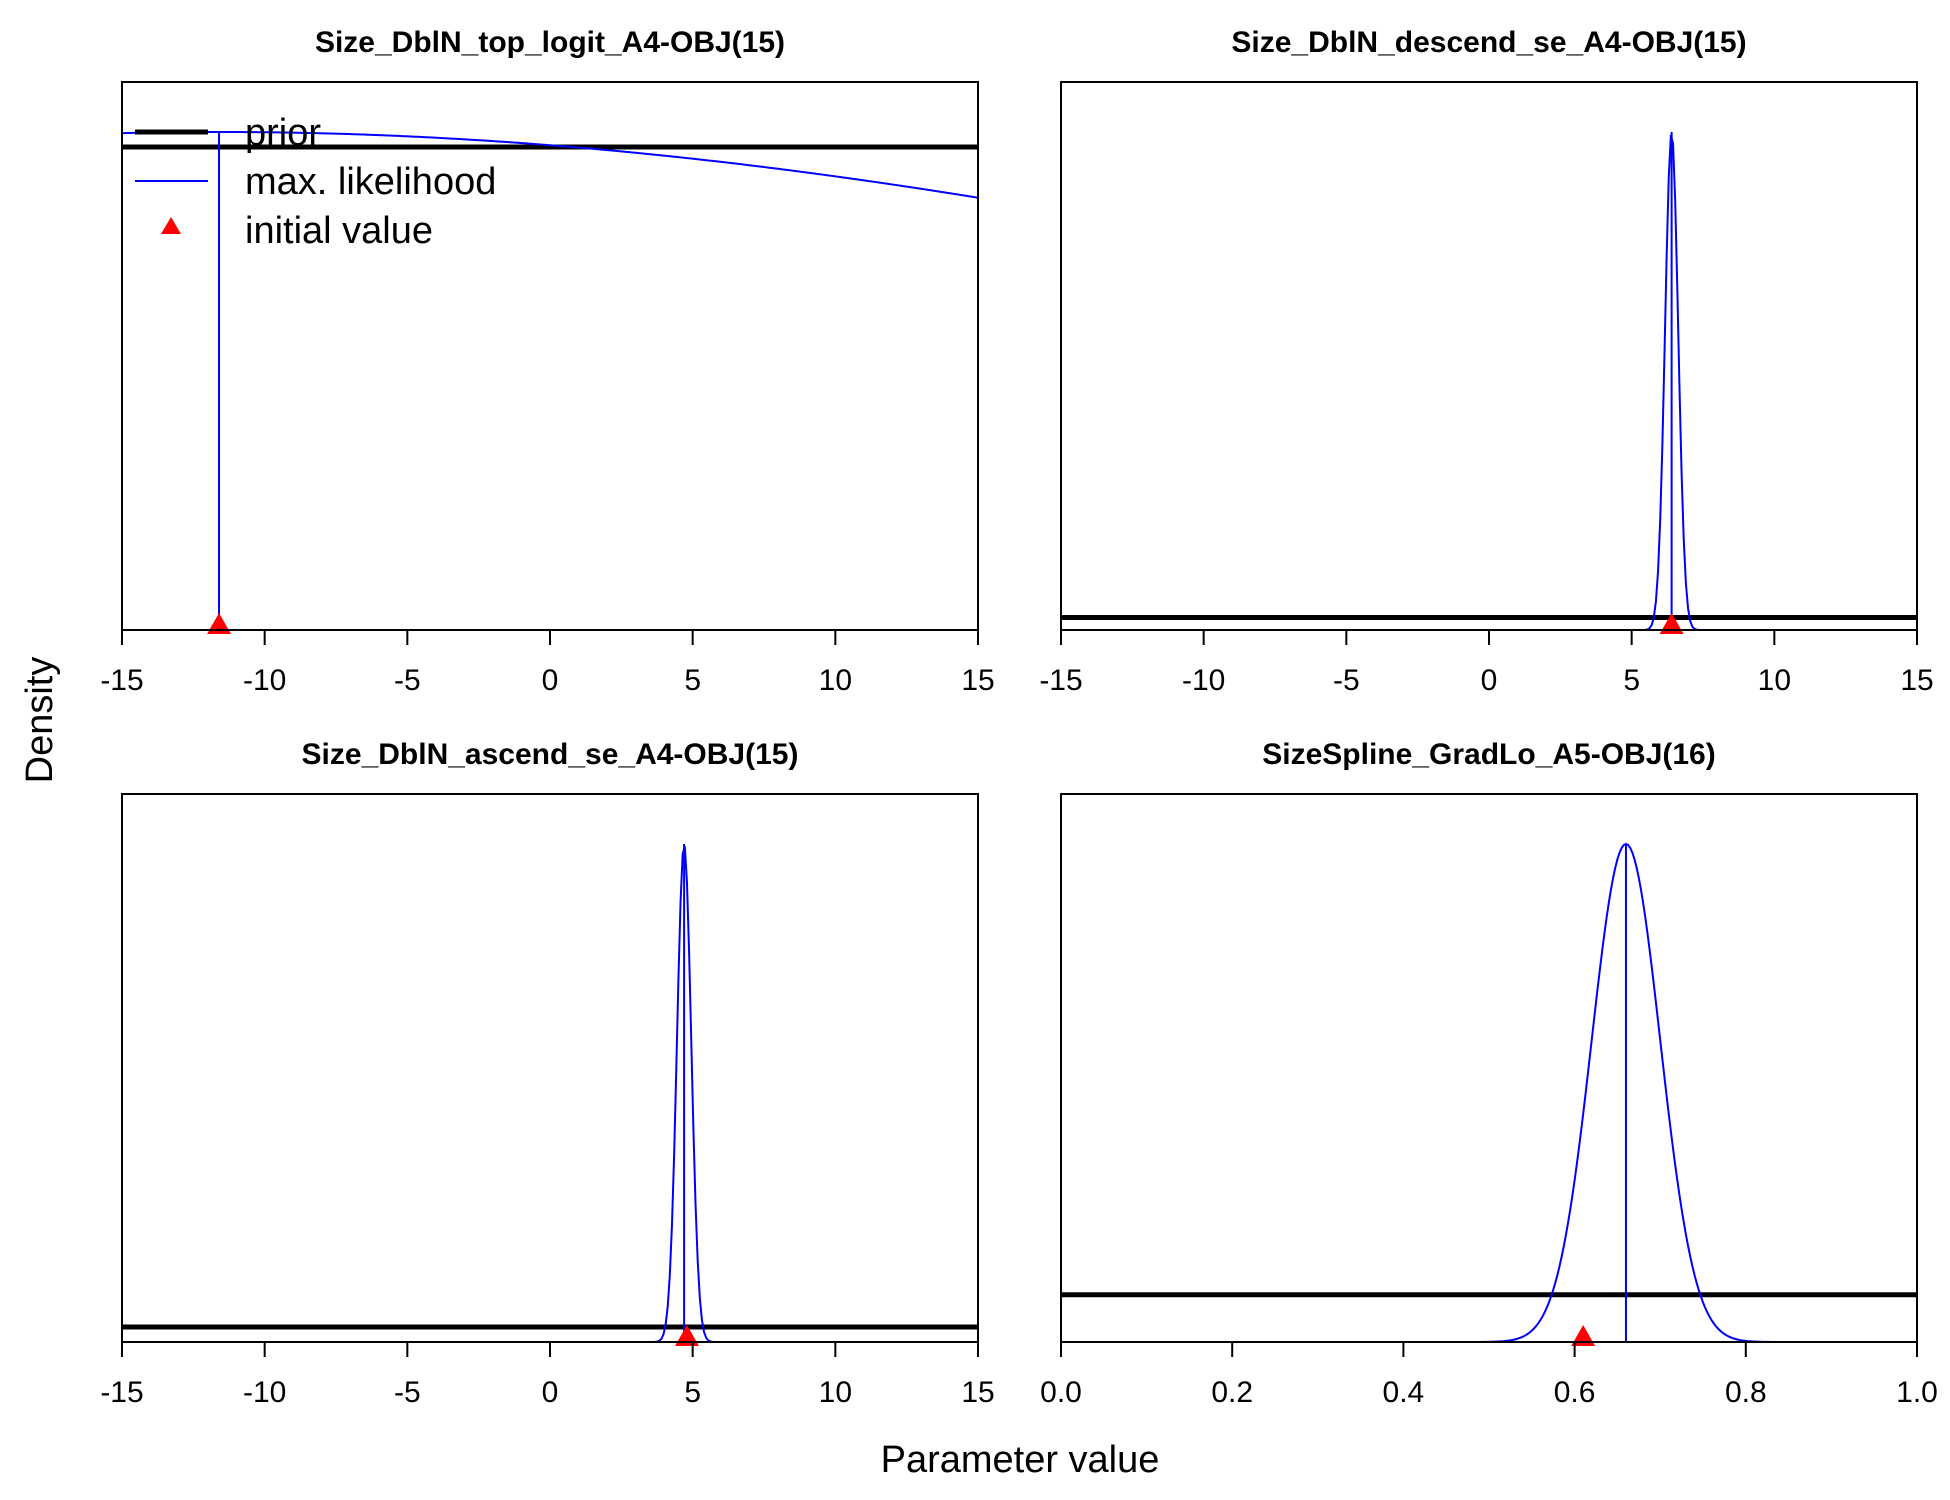 The width and height of the screenshot is (1950, 1500). What do you see at coordinates (1575, 1392) in the screenshot?
I see `x-tick-label: 0.6` at bounding box center [1575, 1392].